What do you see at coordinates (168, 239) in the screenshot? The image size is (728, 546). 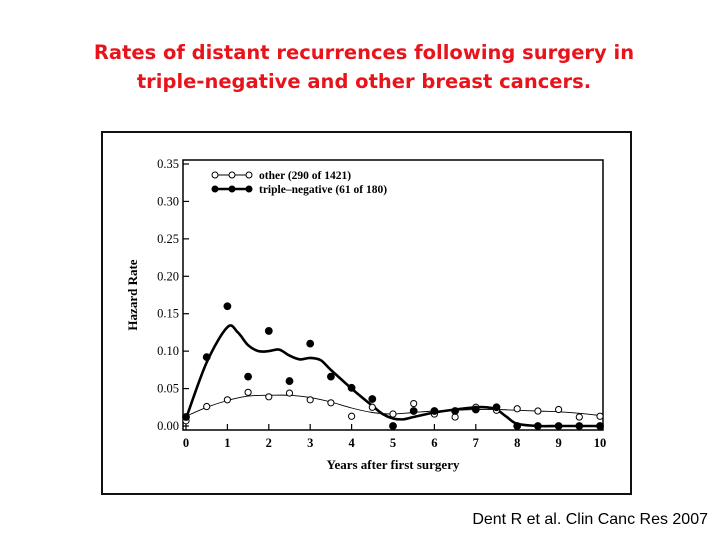 I see `y-tick-label: 0.25` at bounding box center [168, 239].